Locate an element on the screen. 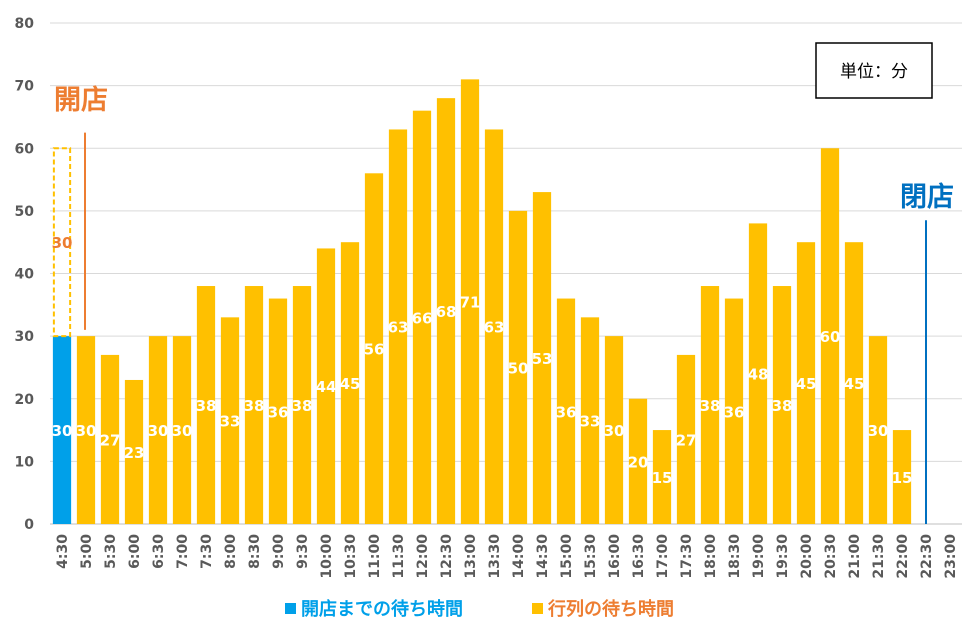  x-tick-label: 14:30 is located at coordinates (543, 556).